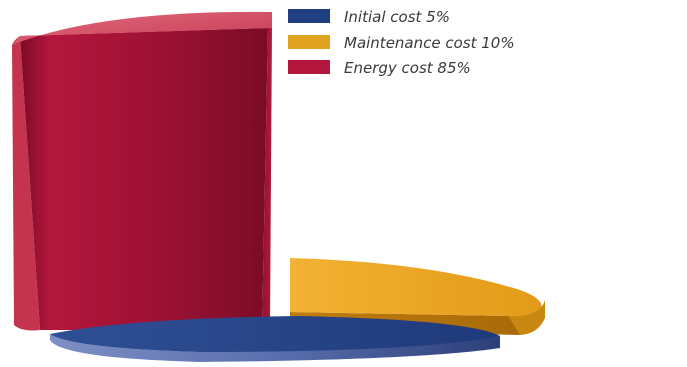 The height and width of the screenshot is (367, 687). I want to click on legend-label-initial: Initial cost 5%, so click(397, 17).